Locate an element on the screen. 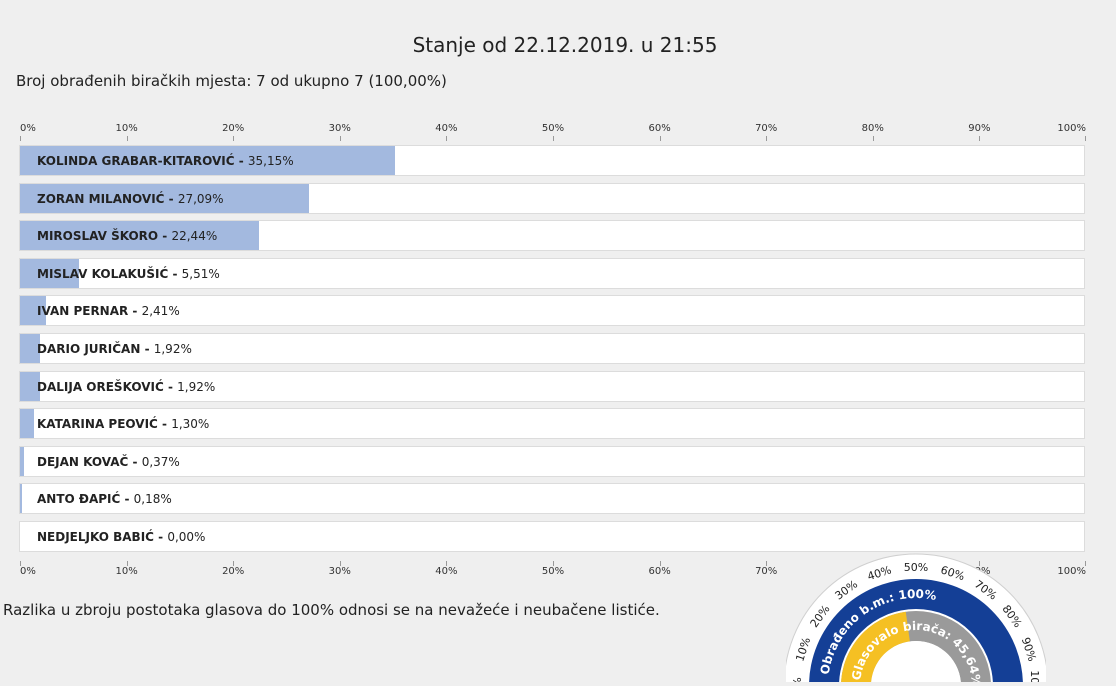 The height and width of the screenshot is (686, 1116). candidate-name: KATARINA PEOVIĆ is located at coordinates (97, 424).